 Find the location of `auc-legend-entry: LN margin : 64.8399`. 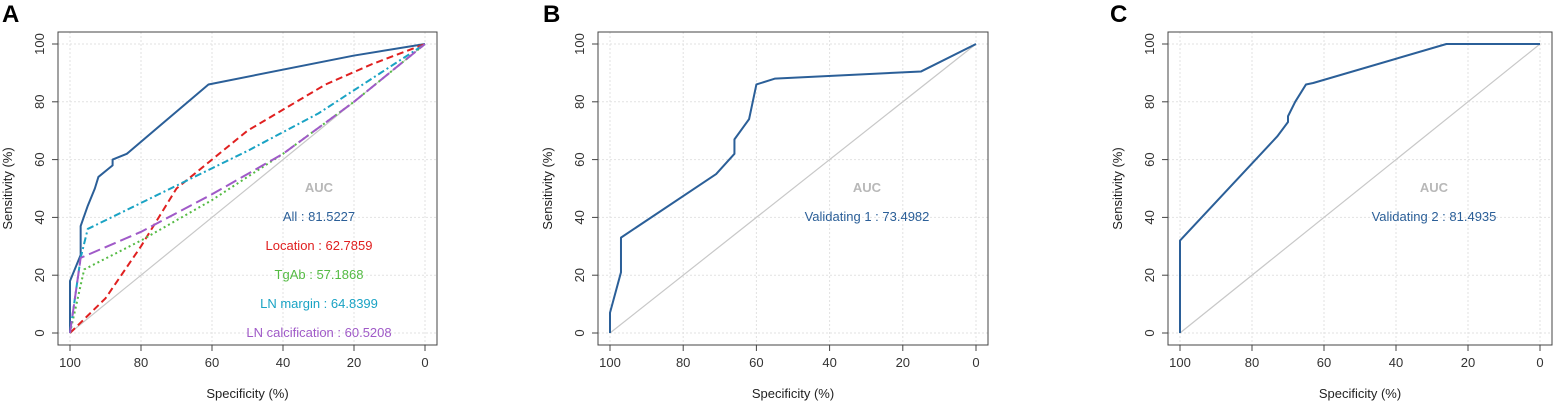

auc-legend-entry: LN margin : 64.8399 is located at coordinates (319, 303).